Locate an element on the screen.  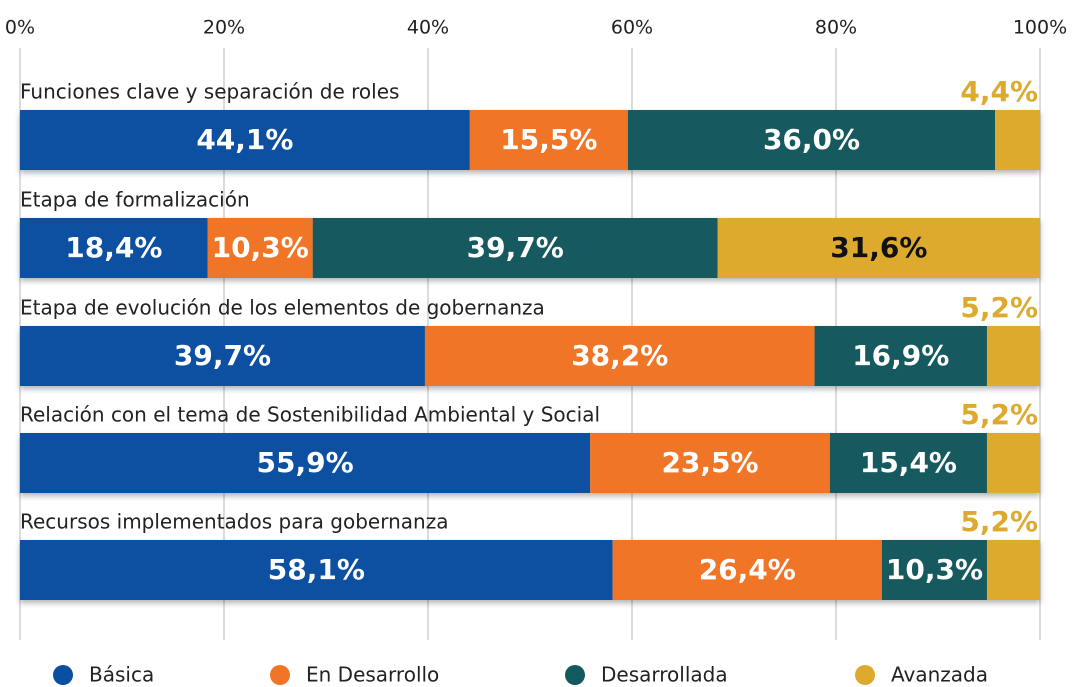
value-label: 58,1% is located at coordinates (316, 569).